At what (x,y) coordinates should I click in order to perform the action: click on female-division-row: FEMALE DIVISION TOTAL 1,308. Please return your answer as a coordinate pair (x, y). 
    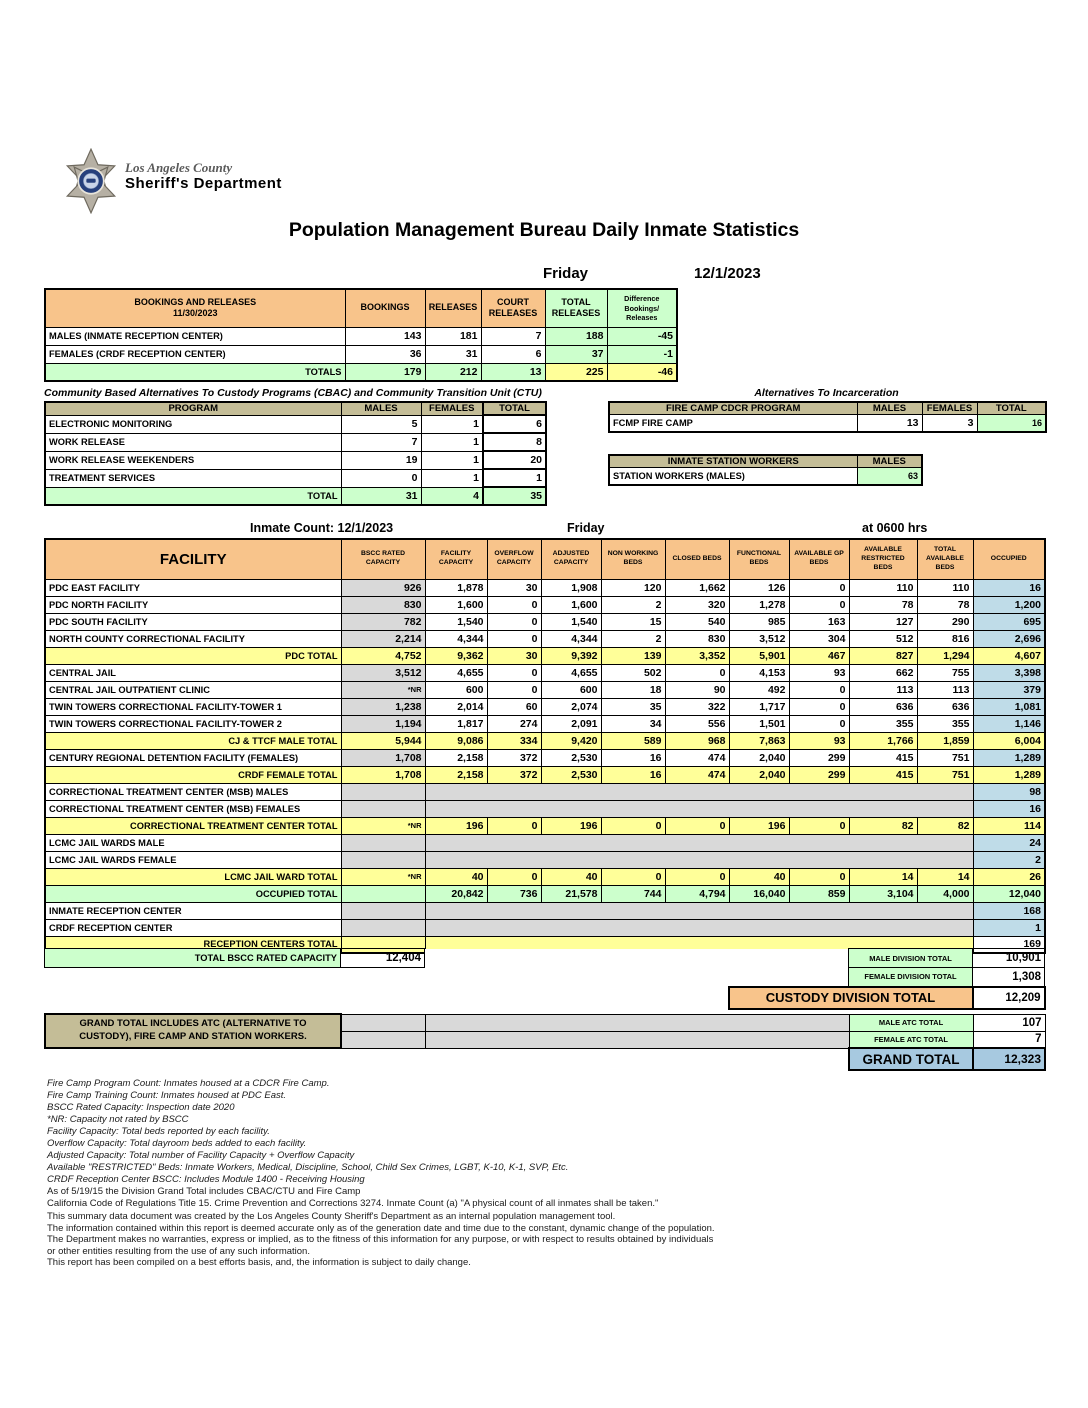
    Looking at the image, I should click on (545, 977).